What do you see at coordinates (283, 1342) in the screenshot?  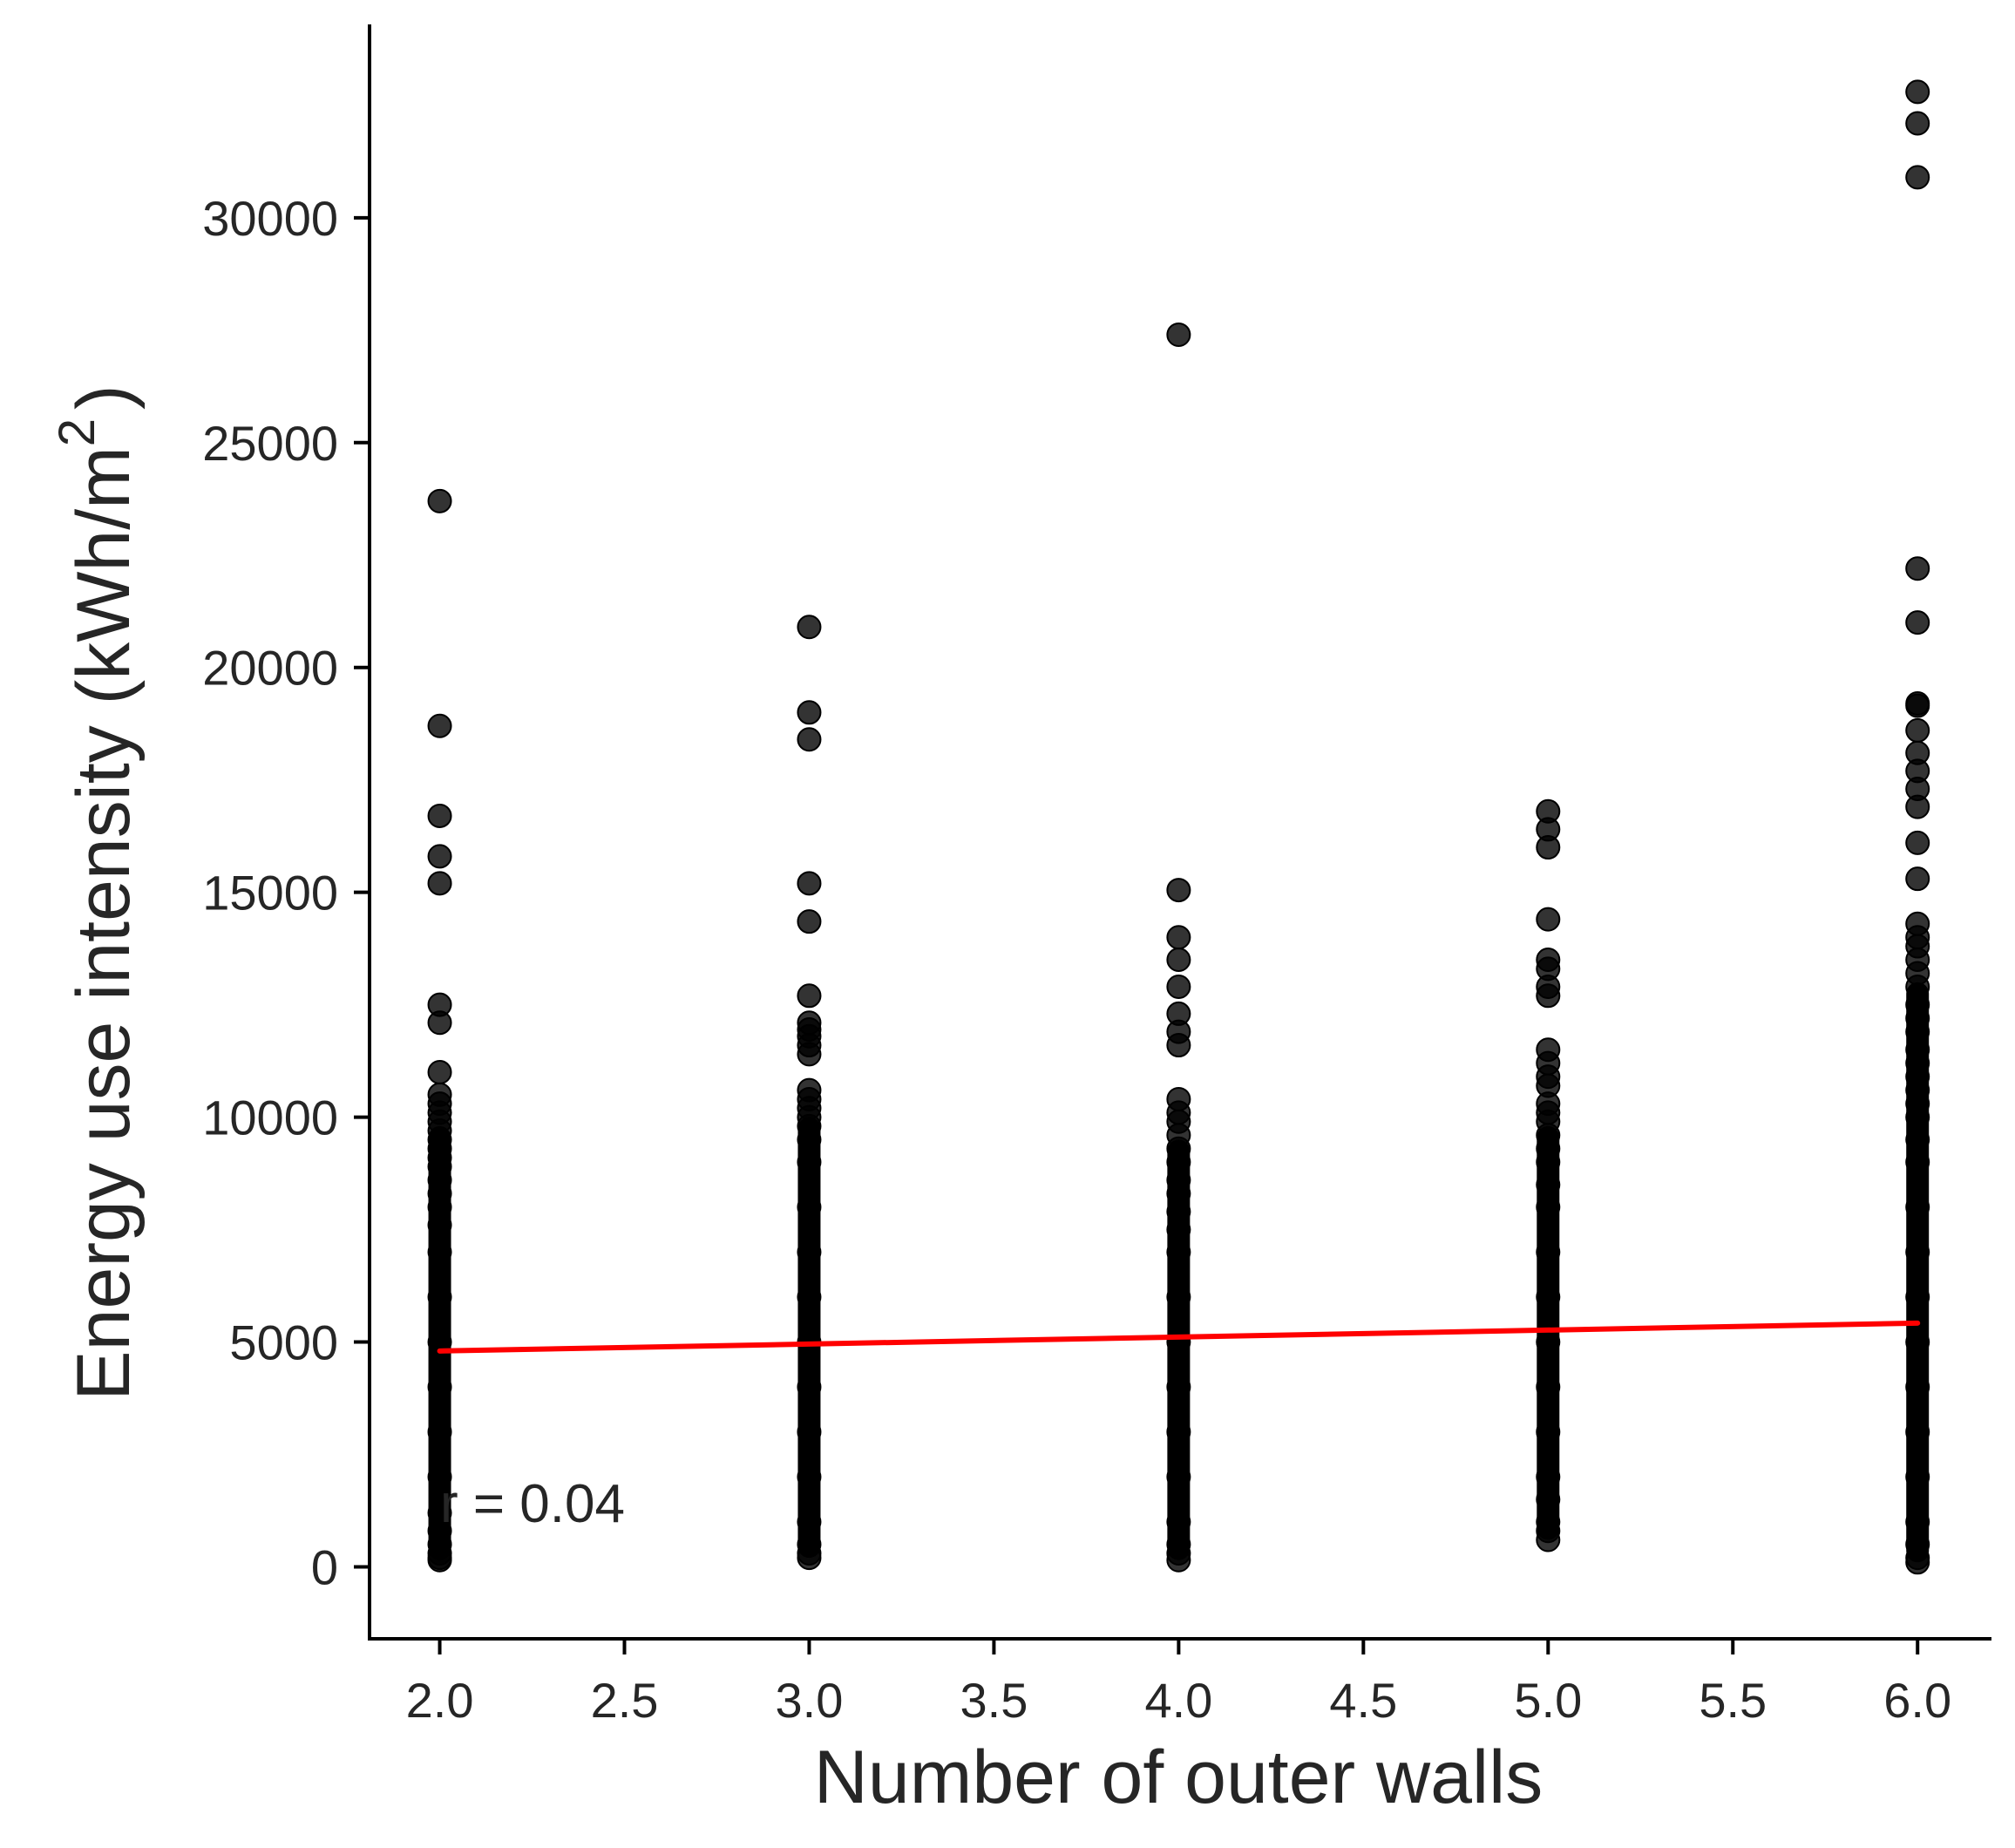 I see `y-tick-label: 5000` at bounding box center [283, 1342].